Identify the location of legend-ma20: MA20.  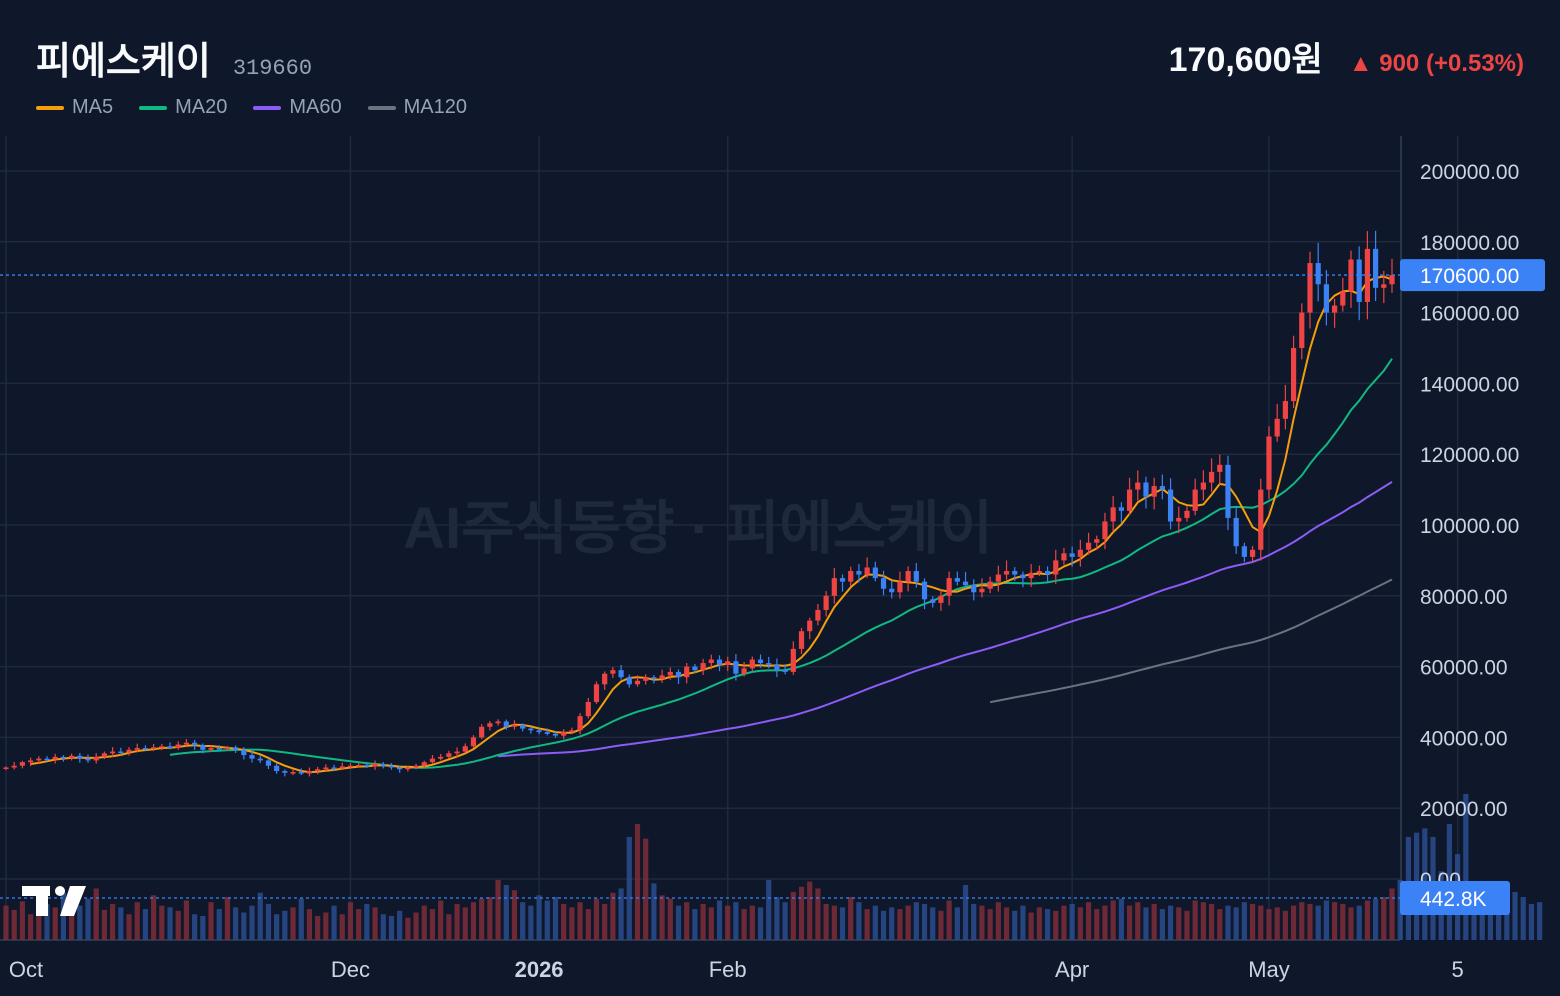
(183, 107).